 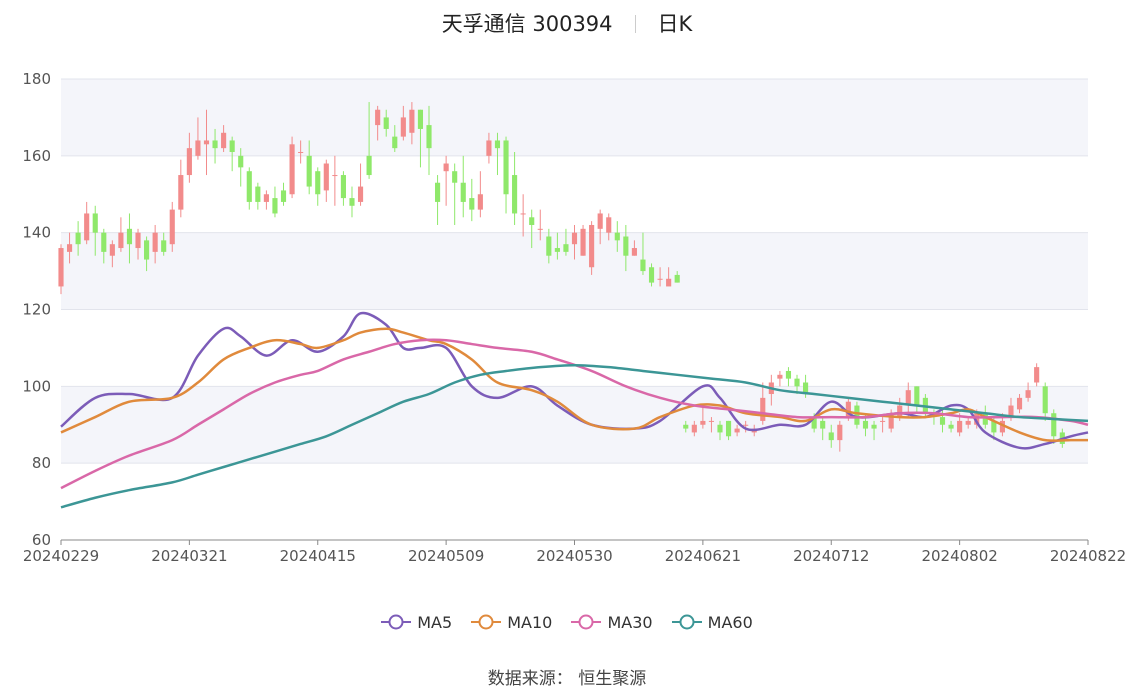 I want to click on x-tick-label: 20240712, so click(x=831, y=556).